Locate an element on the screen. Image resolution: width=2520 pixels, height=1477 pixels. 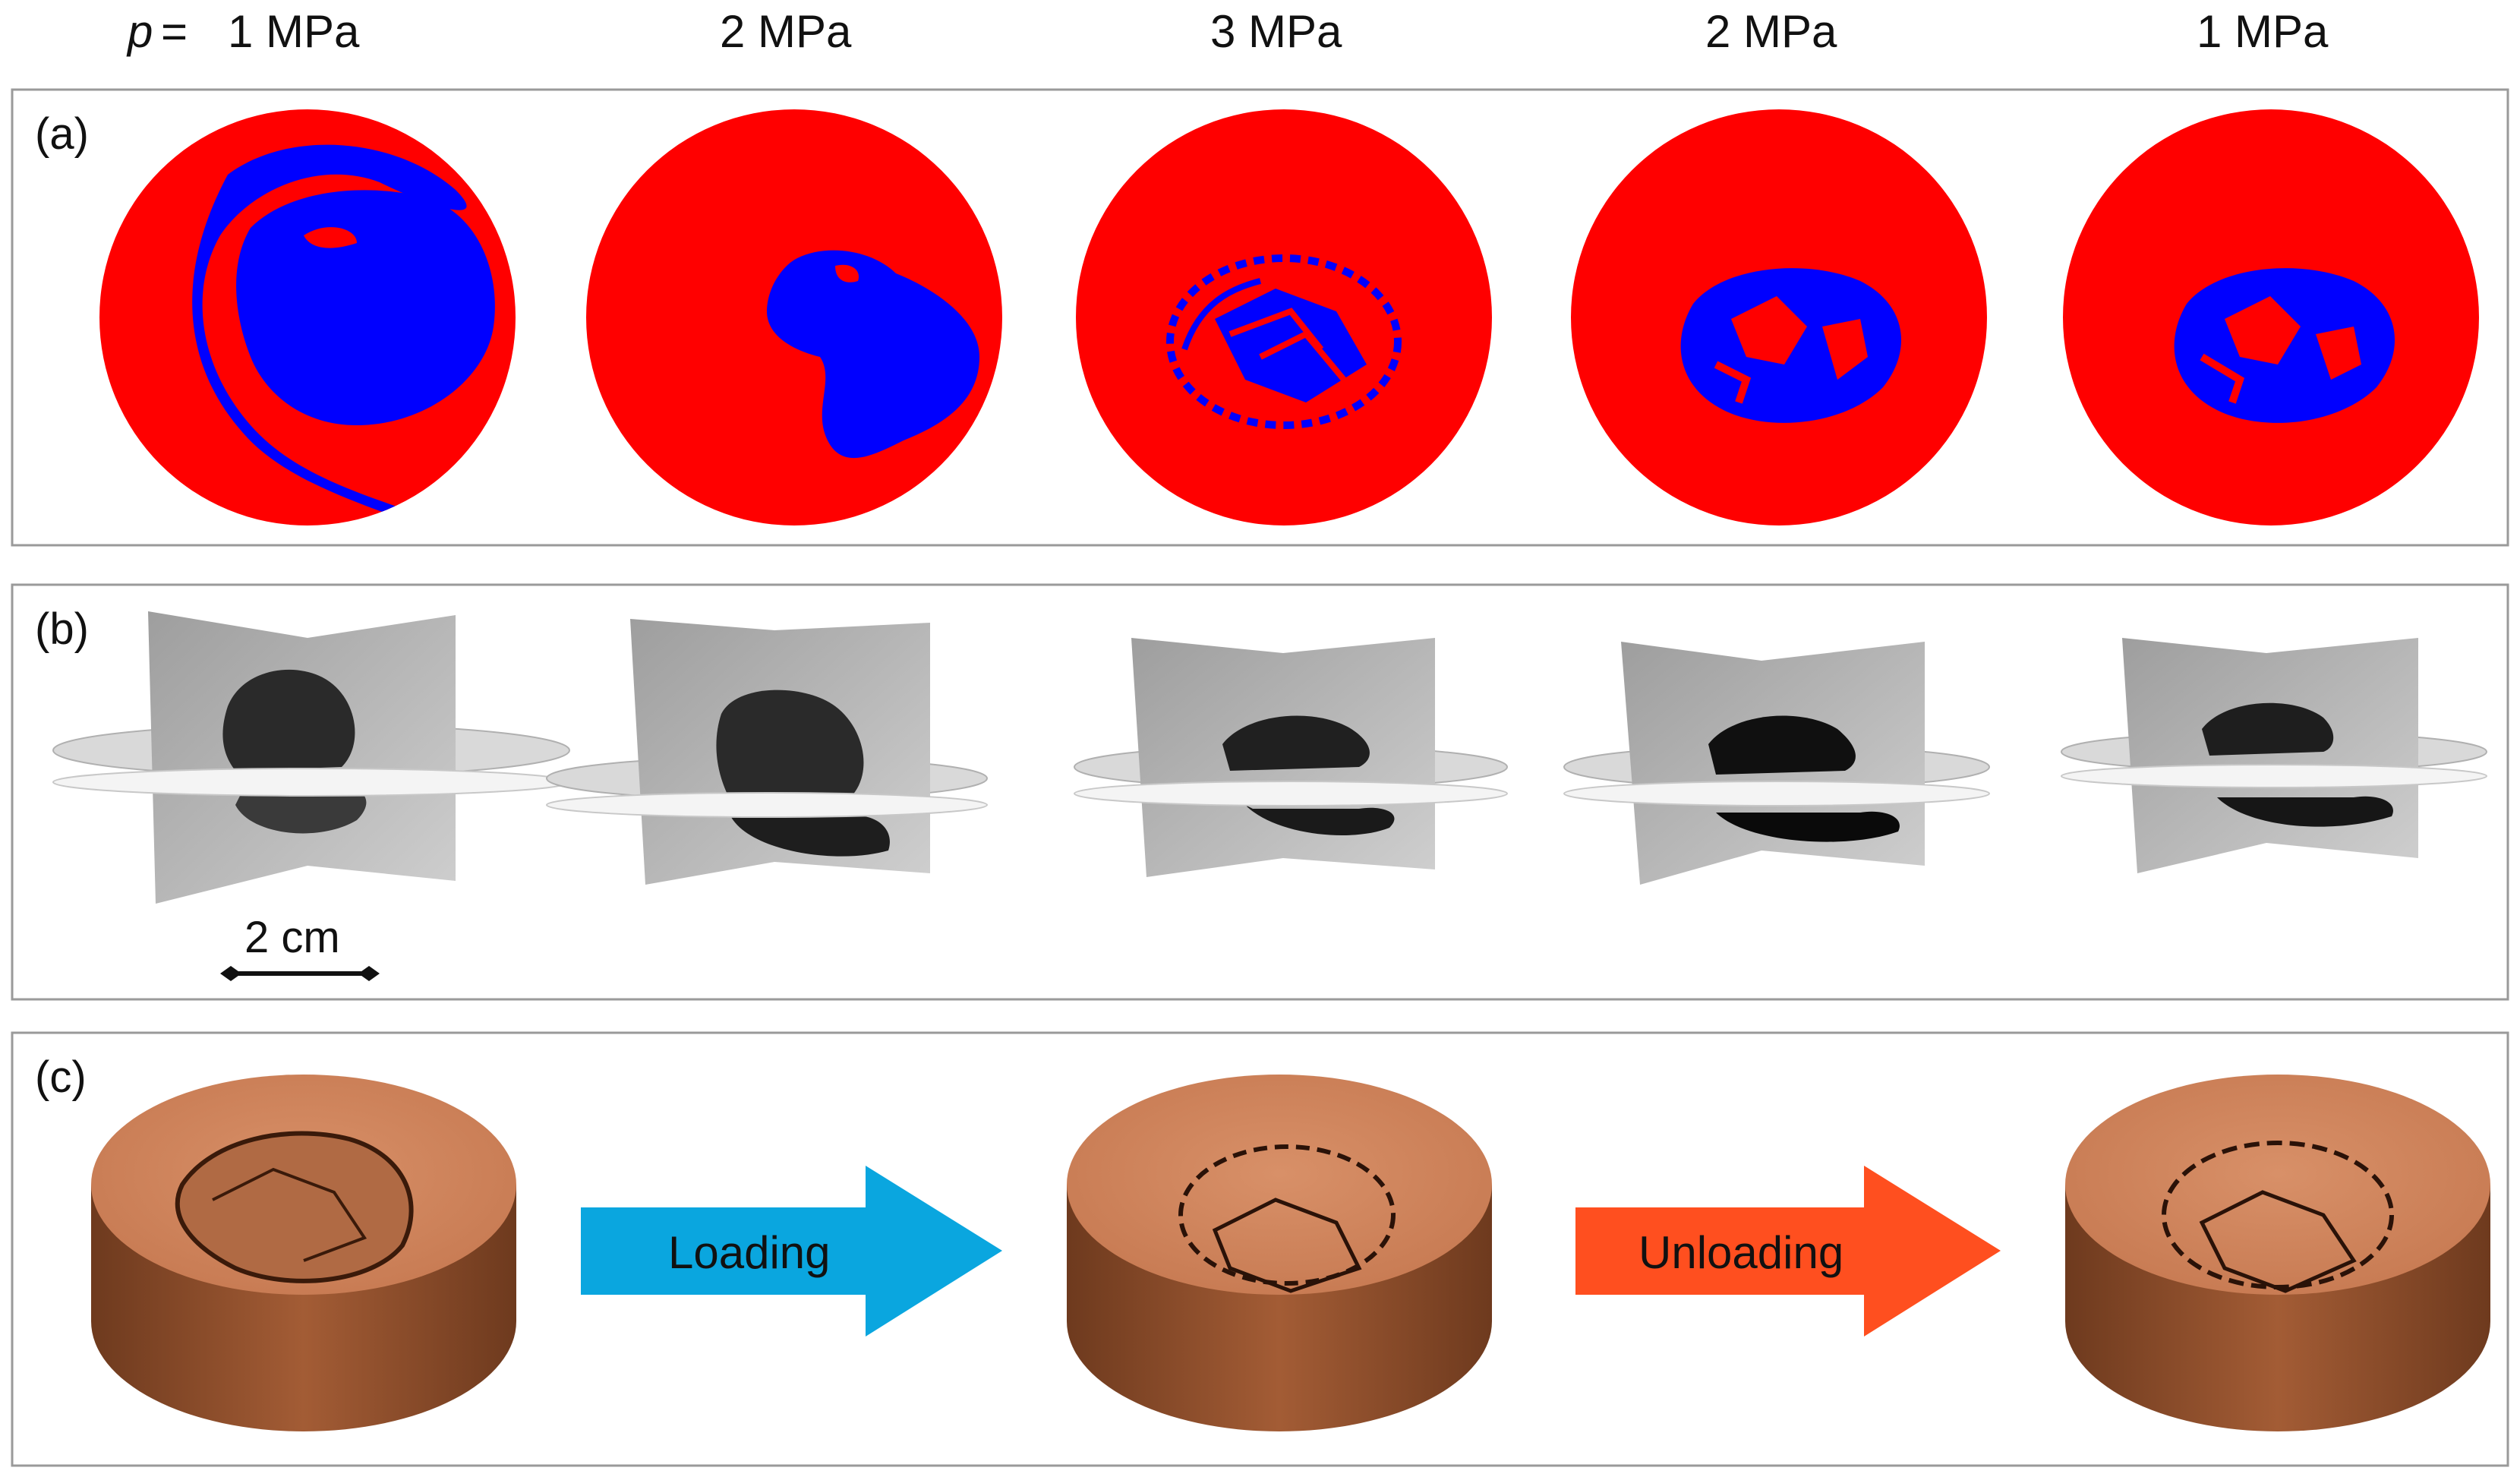
unloading-label: Unloading is located at coordinates (1740, 1252).